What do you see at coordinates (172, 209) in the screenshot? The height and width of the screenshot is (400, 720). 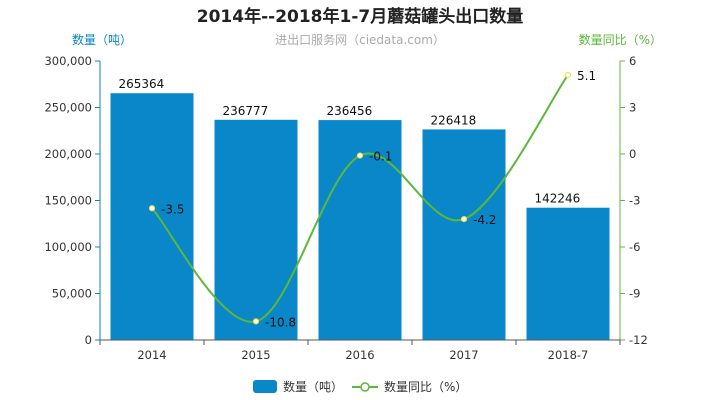 I see `line-value-label: -3.5` at bounding box center [172, 209].